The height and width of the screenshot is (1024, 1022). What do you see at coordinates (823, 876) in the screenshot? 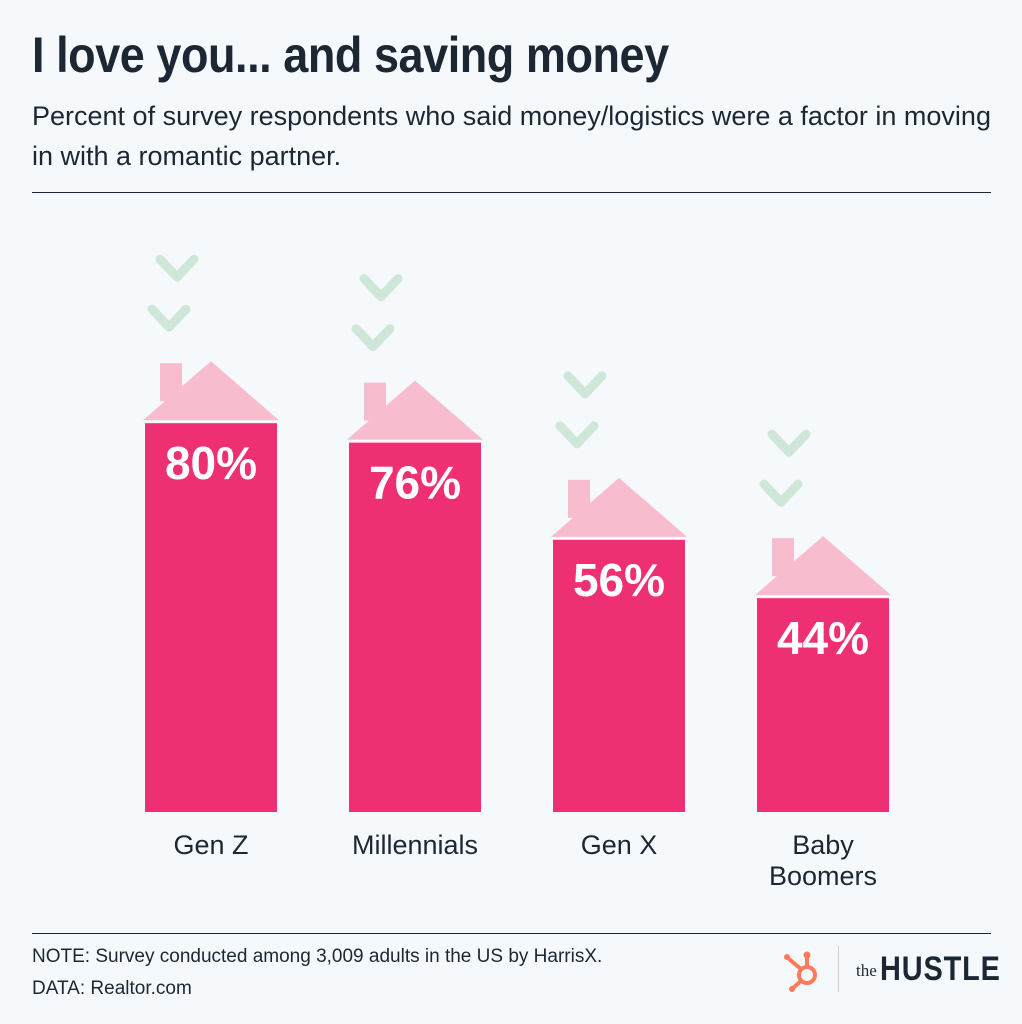
I see `category-label-baby-boomers: Boomers` at bounding box center [823, 876].